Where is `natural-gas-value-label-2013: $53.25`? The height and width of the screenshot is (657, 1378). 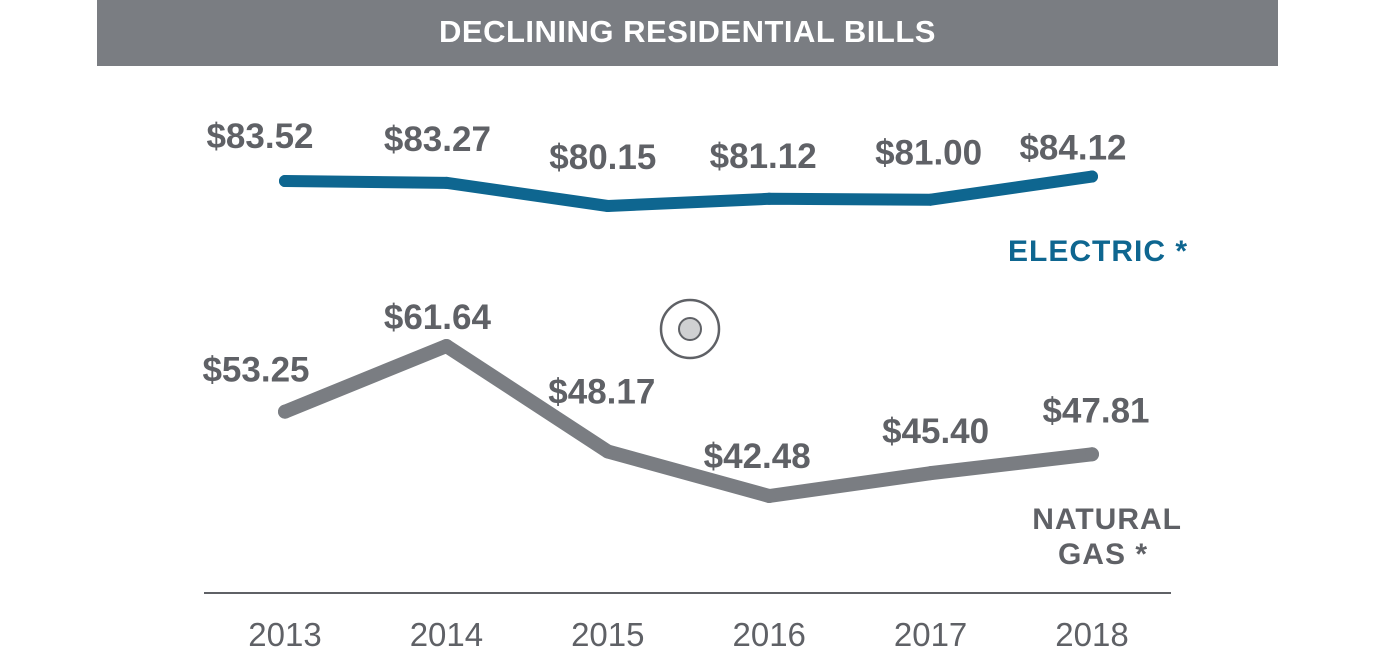
natural-gas-value-label-2013: $53.25 is located at coordinates (255, 370).